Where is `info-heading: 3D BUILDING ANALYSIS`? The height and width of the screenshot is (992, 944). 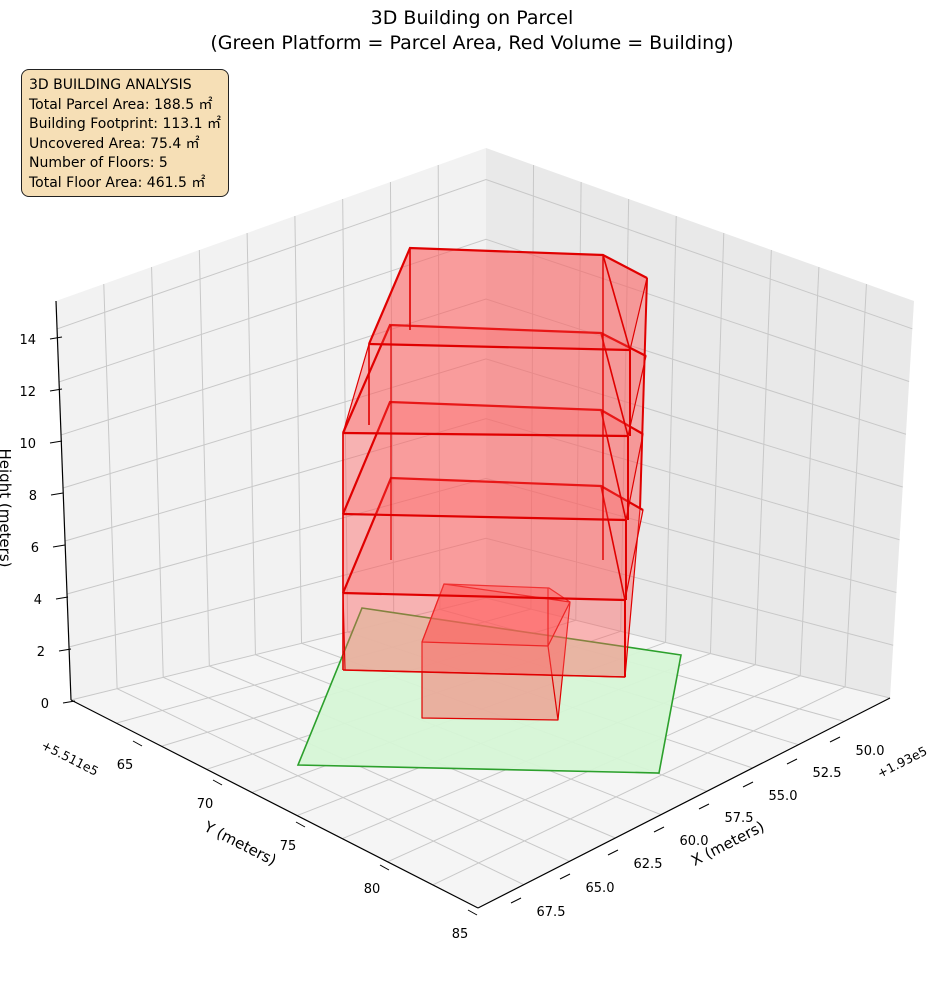 info-heading: 3D BUILDING ANALYSIS is located at coordinates (110, 85).